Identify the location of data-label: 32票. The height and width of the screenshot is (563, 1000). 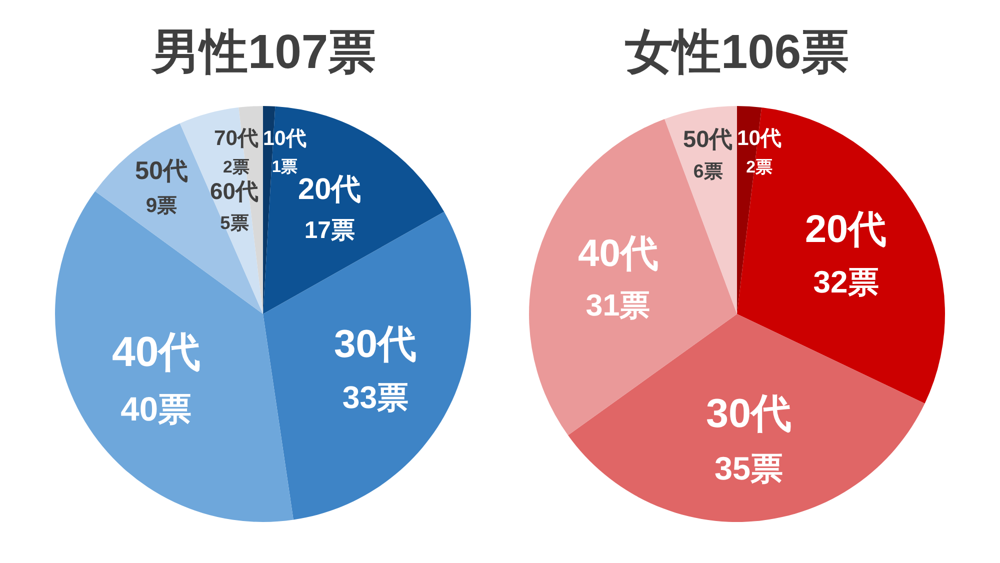
(846, 282).